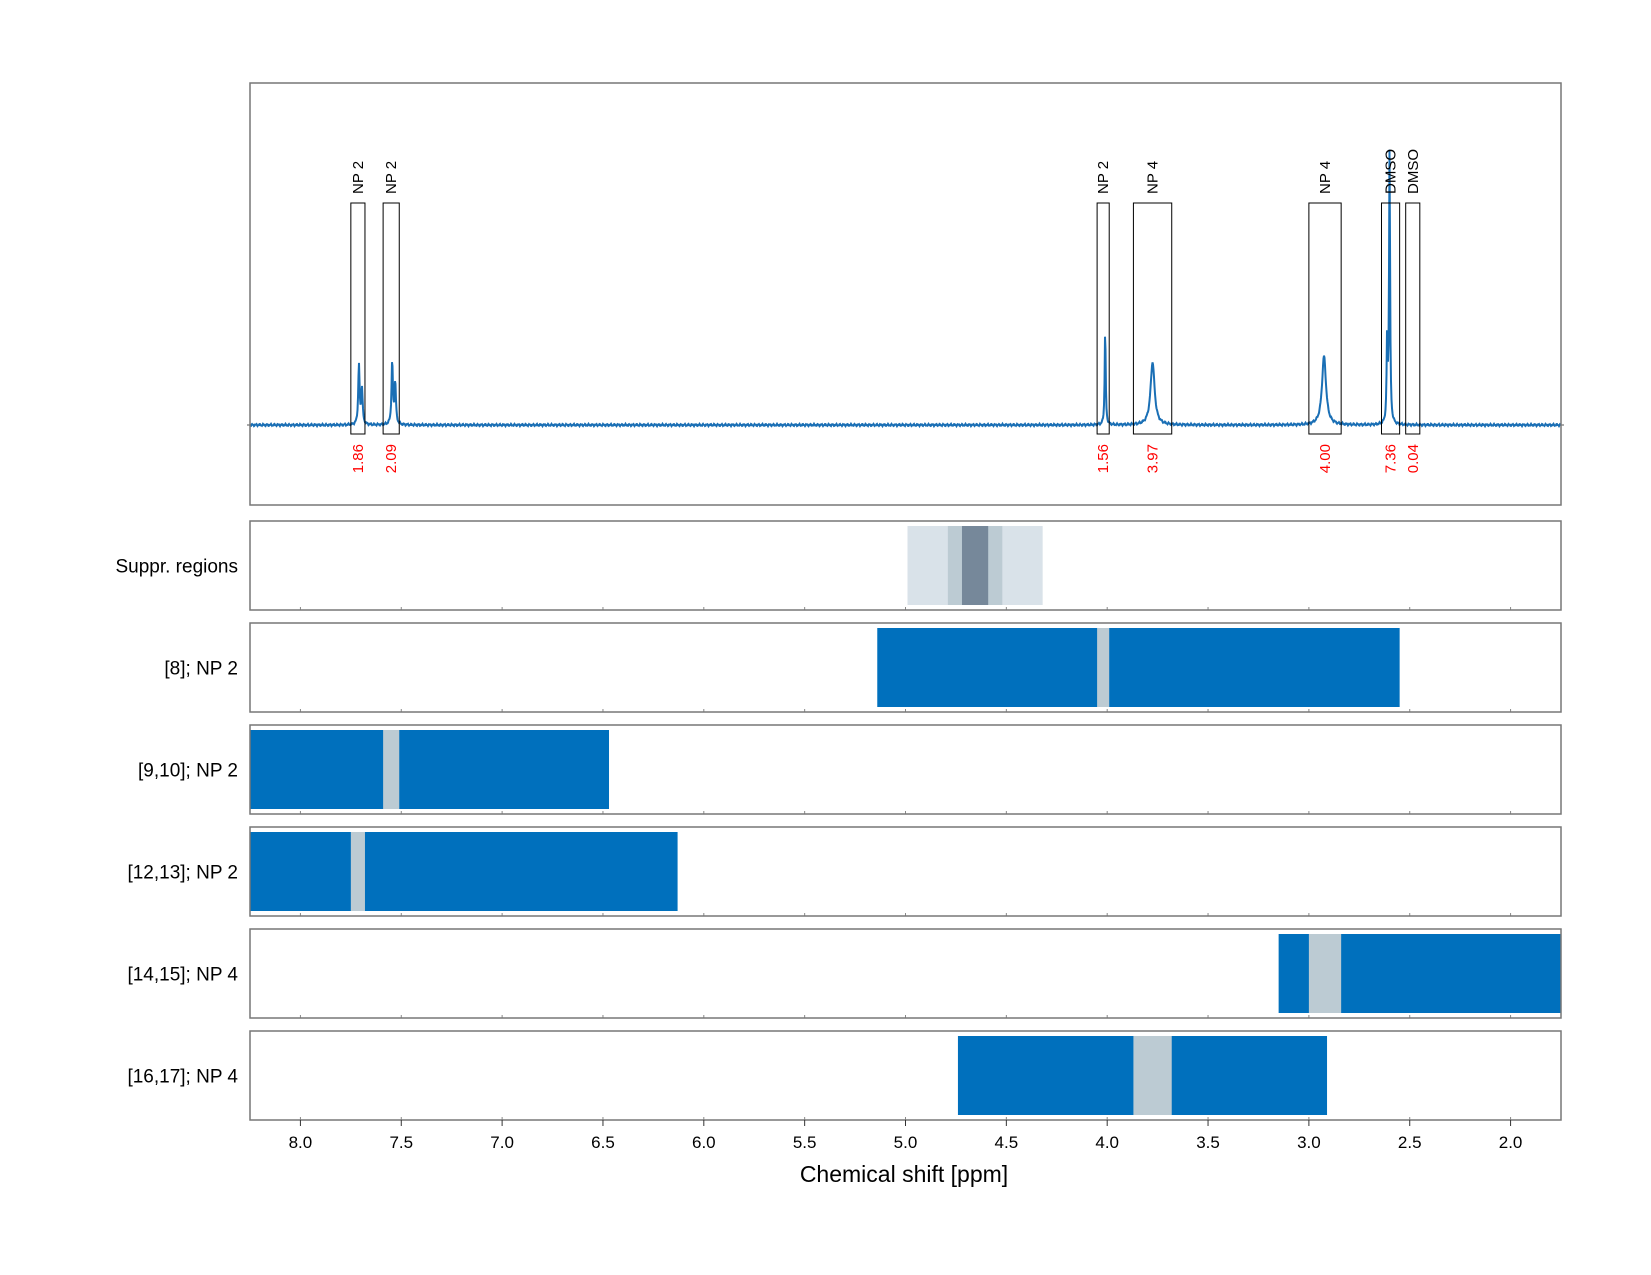 The width and height of the screenshot is (1651, 1275). I want to click on x-tick-label-8: 4.0, so click(1107, 1142).